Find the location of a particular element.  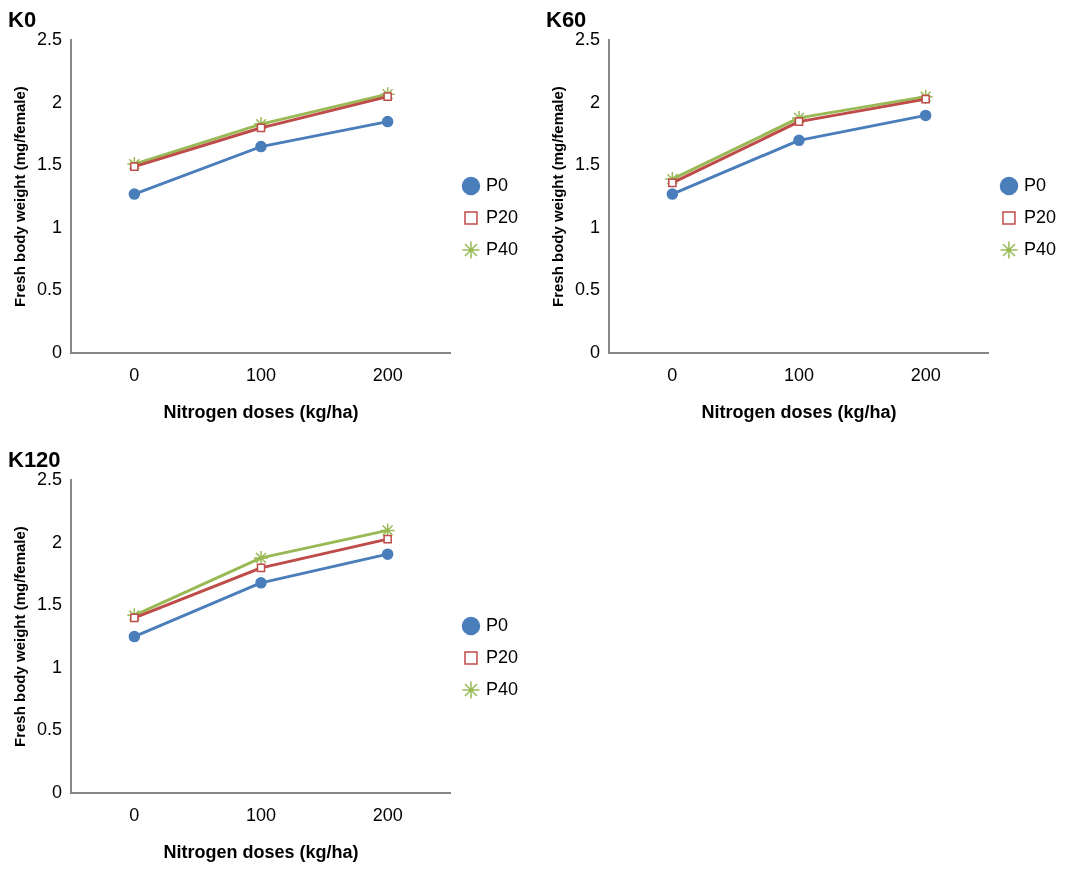

y-tick-label: 2.5 is located at coordinates (49, 39).